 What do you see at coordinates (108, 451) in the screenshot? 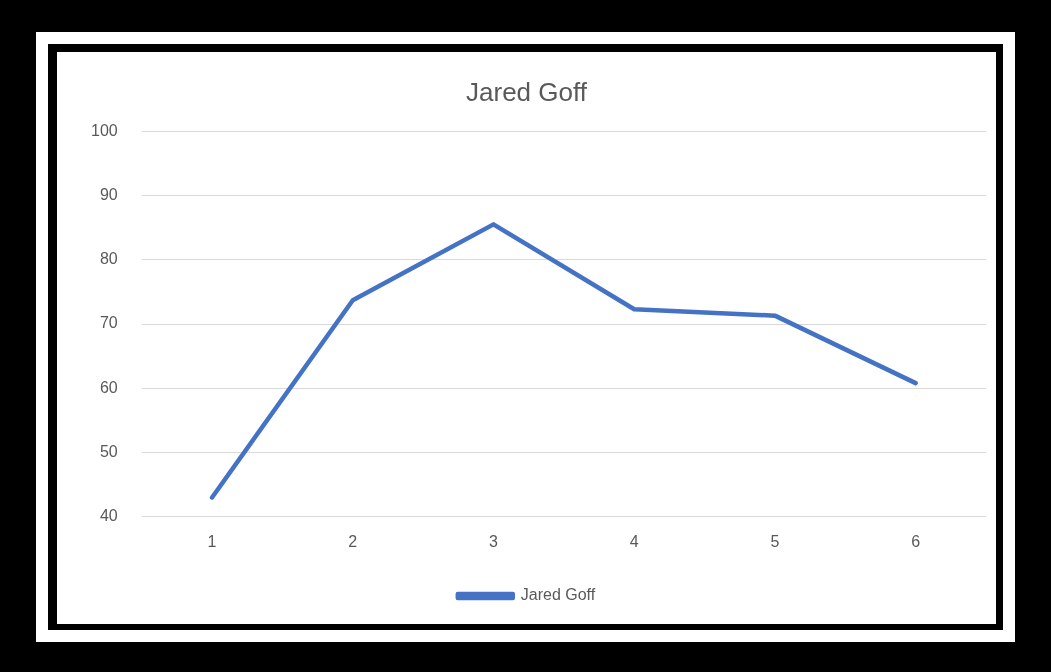
I see `y-tick-label: 50` at bounding box center [108, 451].